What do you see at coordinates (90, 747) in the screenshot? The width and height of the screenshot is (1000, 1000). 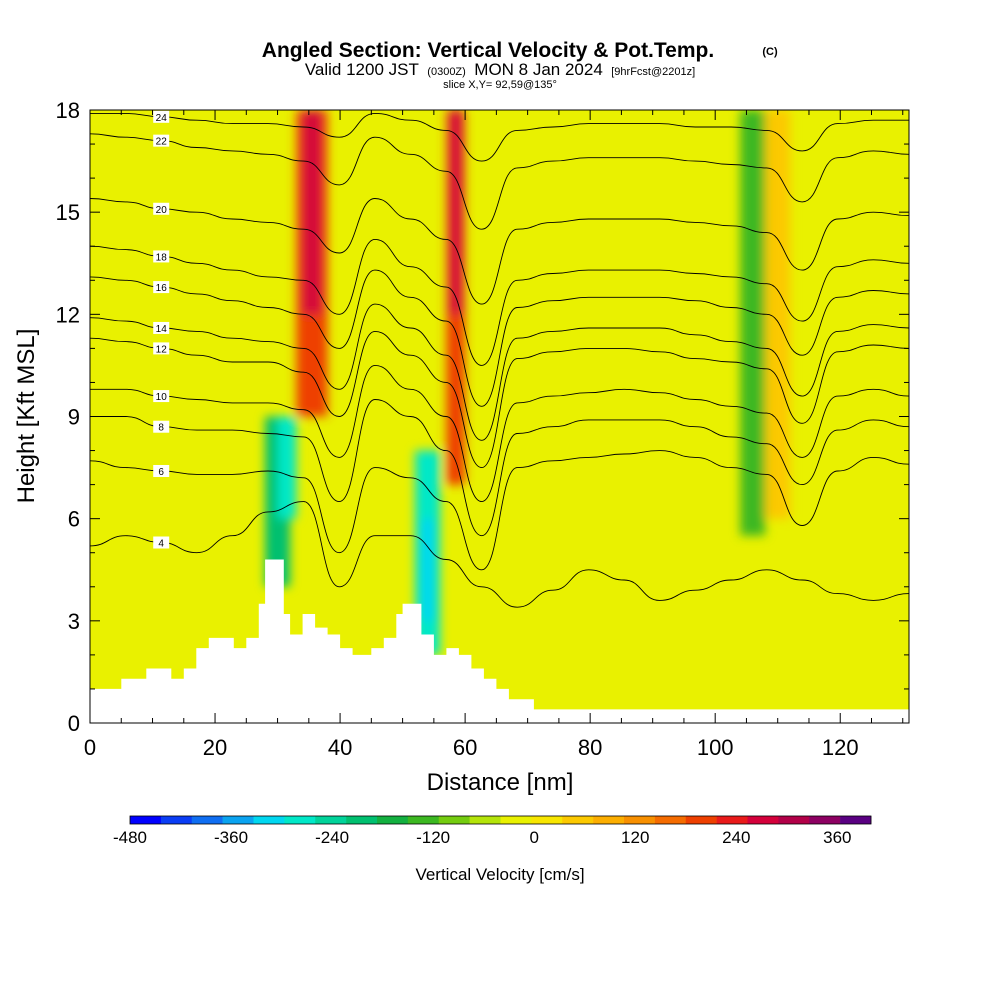 I see `x-tick-label: 0` at bounding box center [90, 747].